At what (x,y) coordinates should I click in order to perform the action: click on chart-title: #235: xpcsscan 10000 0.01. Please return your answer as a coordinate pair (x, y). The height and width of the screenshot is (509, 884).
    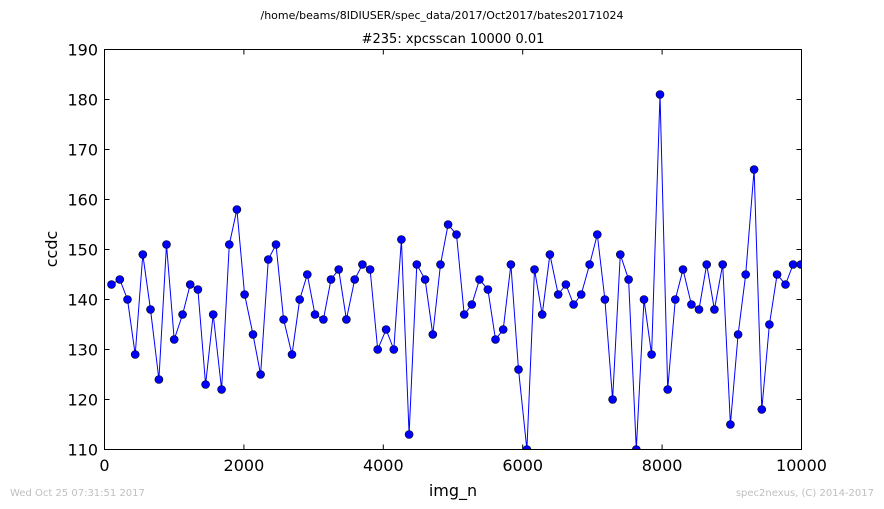
    Looking at the image, I should click on (453, 39).